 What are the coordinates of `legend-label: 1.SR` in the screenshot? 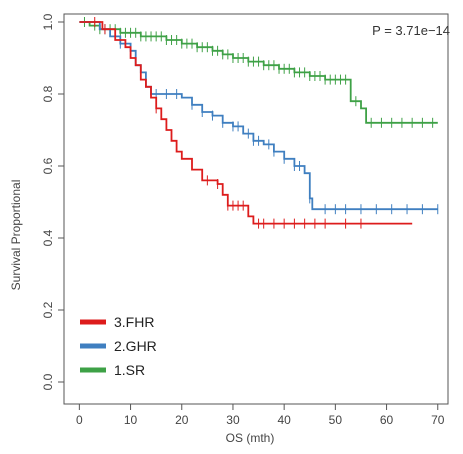 It's located at (129, 370).